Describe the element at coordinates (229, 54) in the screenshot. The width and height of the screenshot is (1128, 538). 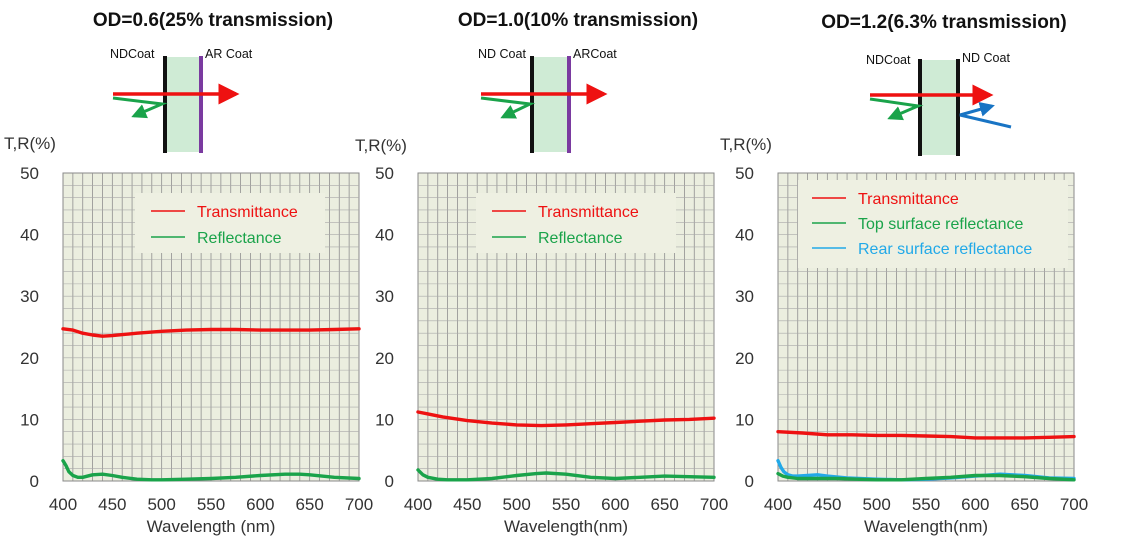
I see `right-coat-label: AR Coat` at that location.